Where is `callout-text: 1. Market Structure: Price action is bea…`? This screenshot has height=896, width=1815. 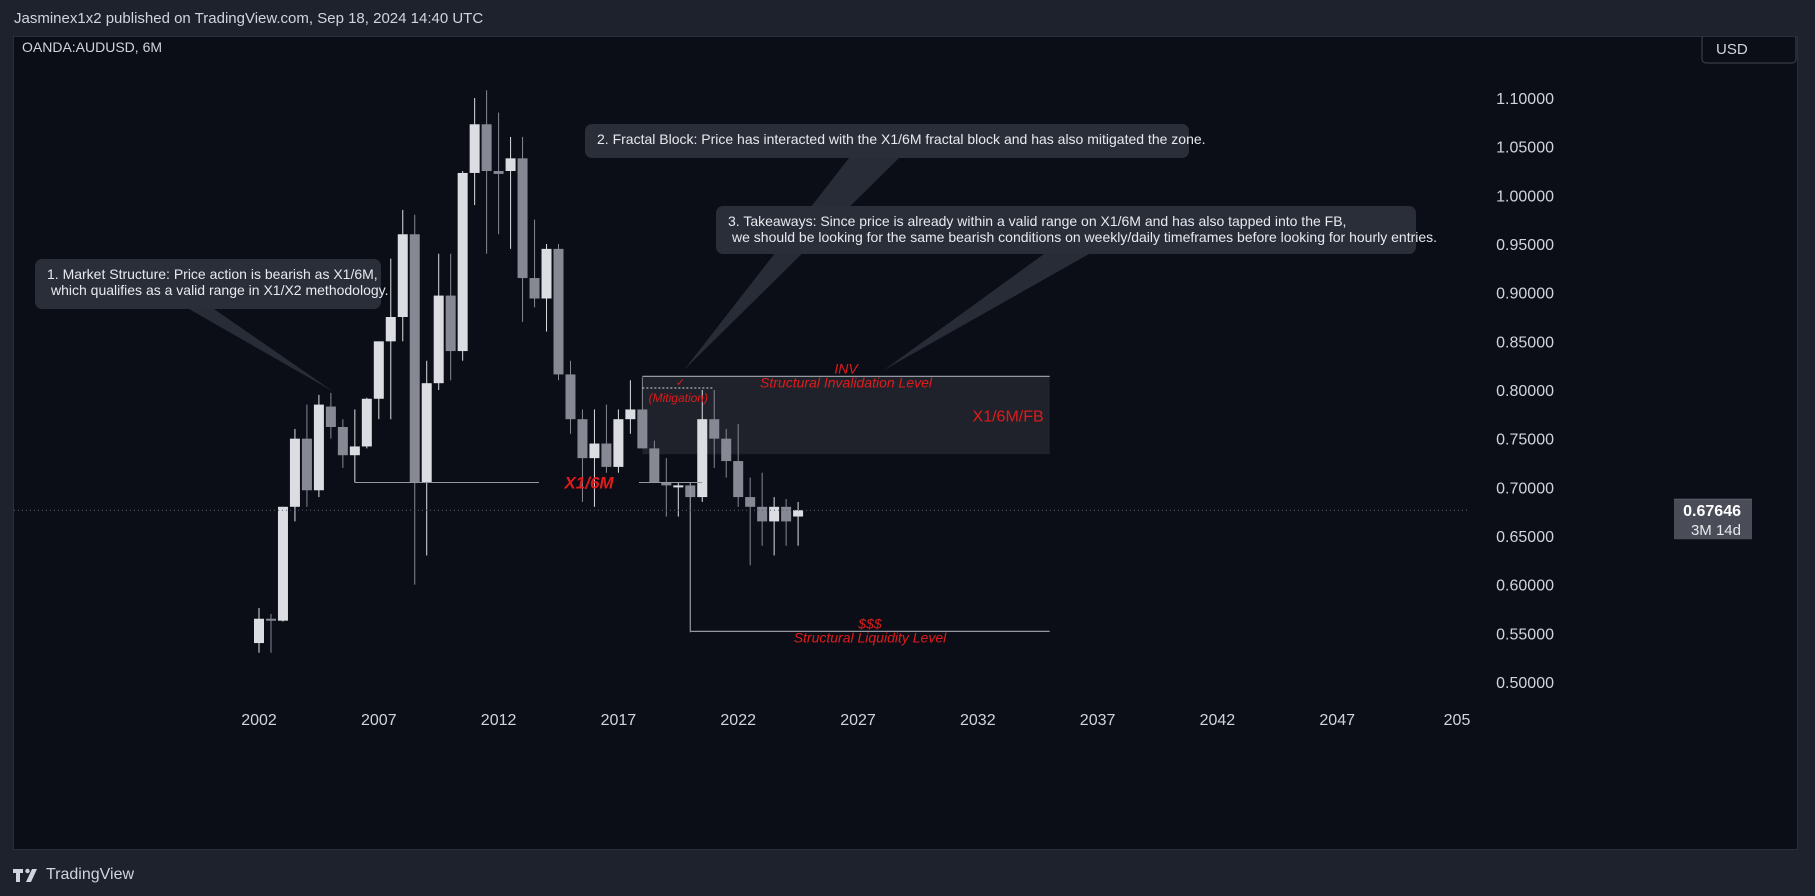
callout-text: 1. Market Structure: Price action is bea… is located at coordinates (212, 274).